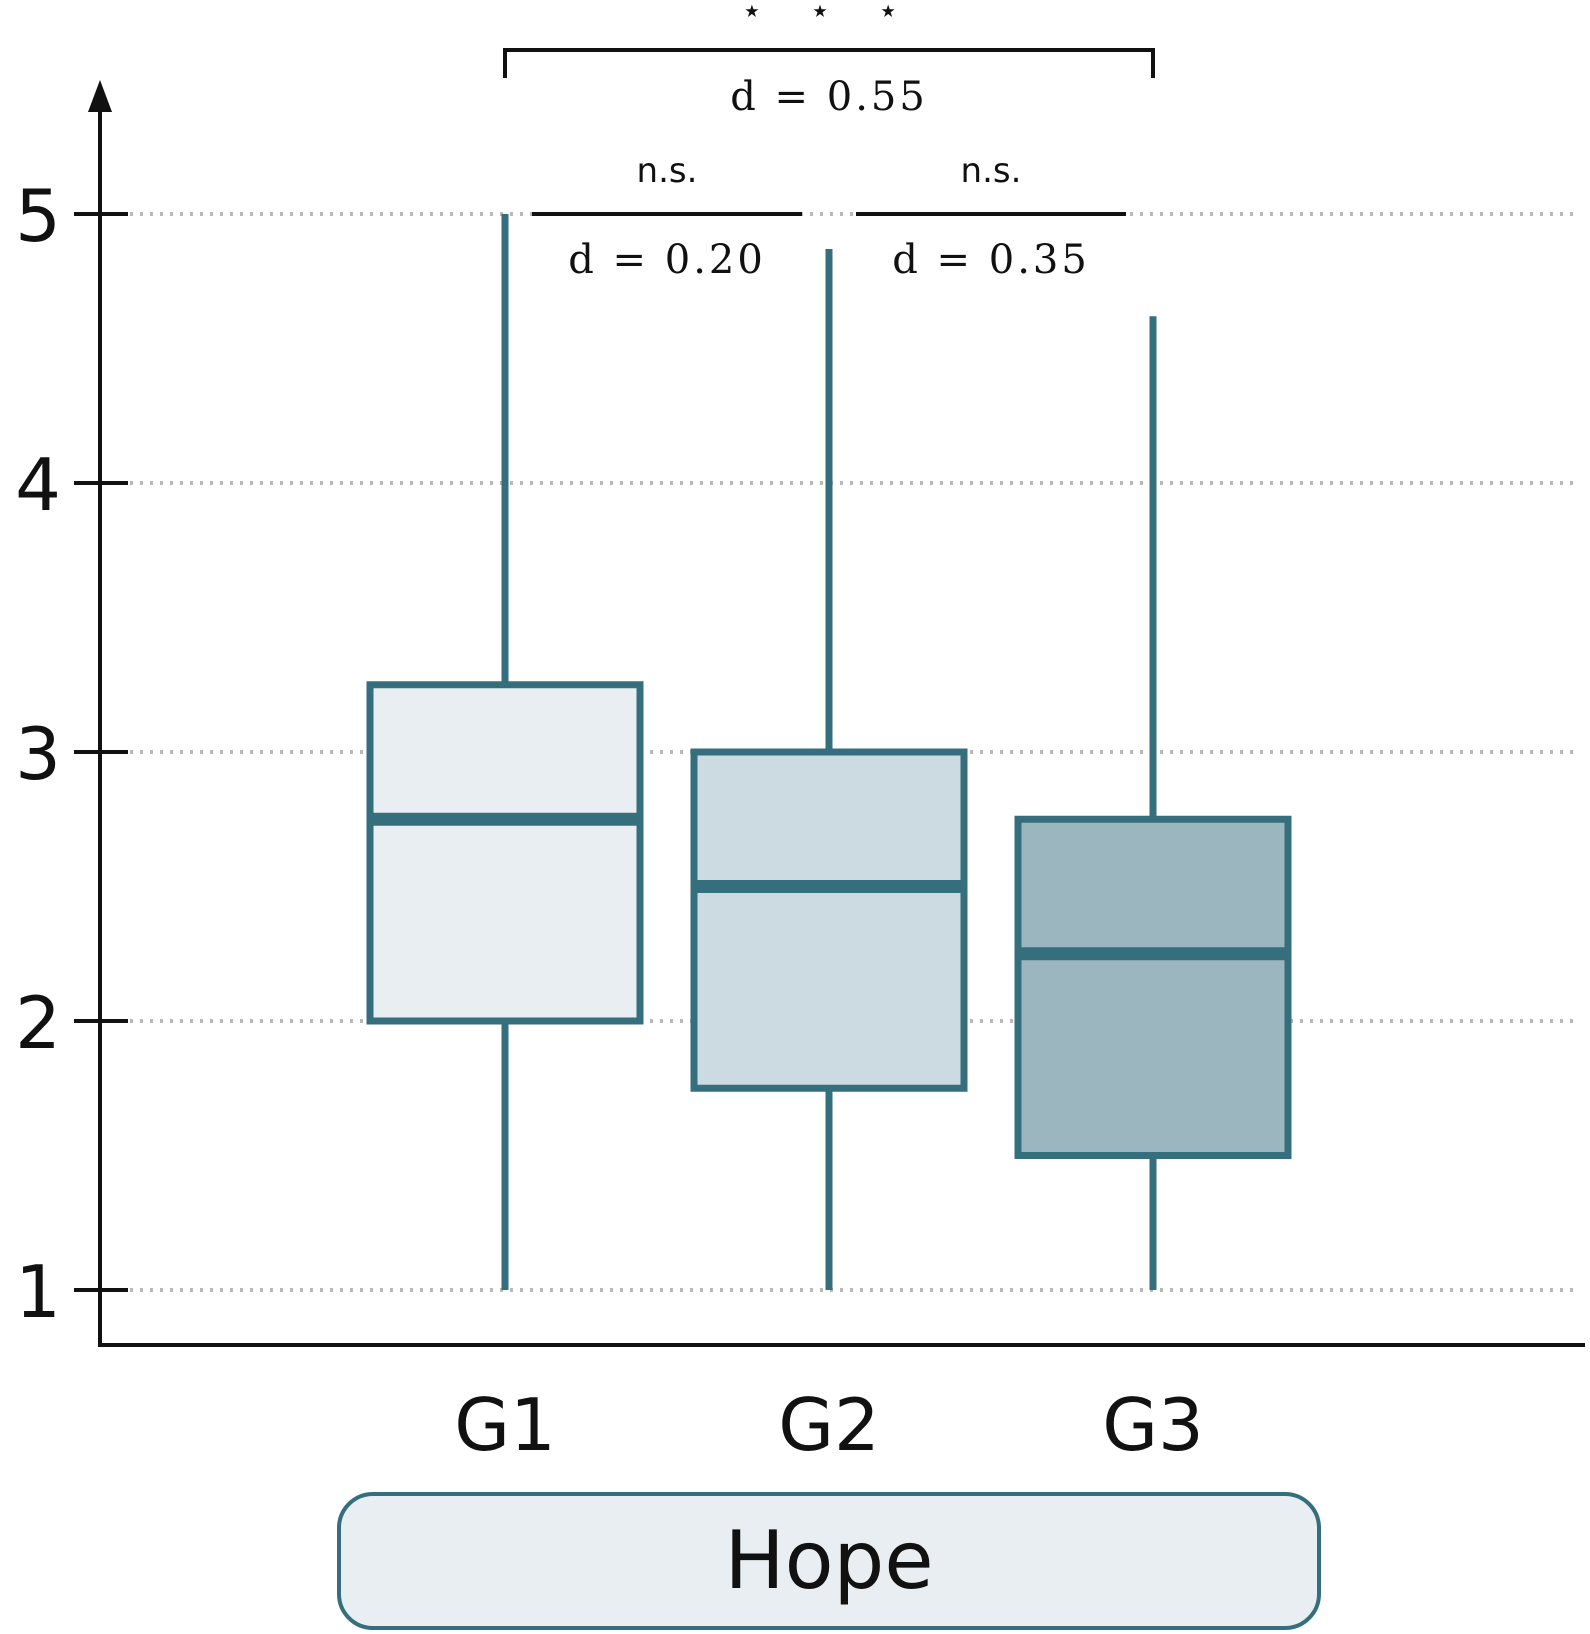 The image size is (1590, 1634). Describe the element at coordinates (38, 216) in the screenshot. I see `ytick-label-5: 5` at that location.